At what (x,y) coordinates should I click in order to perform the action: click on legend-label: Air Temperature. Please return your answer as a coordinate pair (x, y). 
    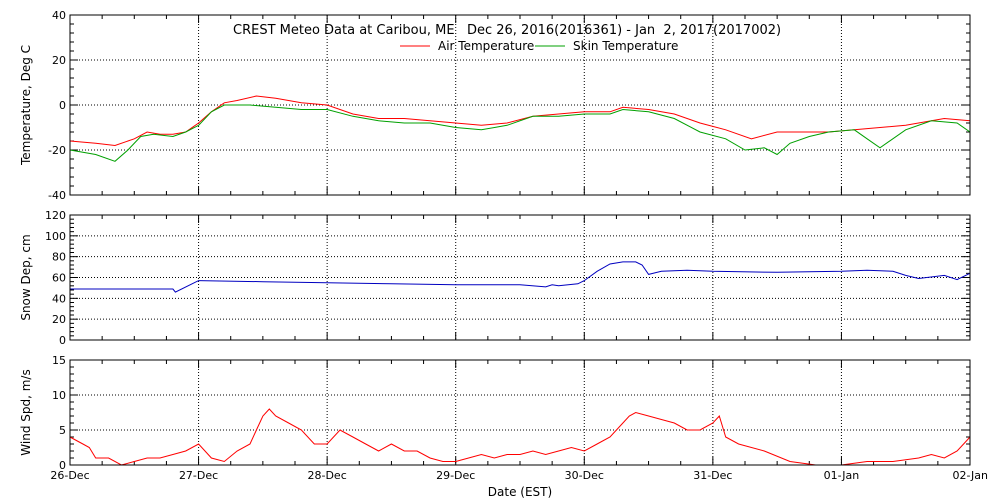
    Looking at the image, I should click on (486, 46).